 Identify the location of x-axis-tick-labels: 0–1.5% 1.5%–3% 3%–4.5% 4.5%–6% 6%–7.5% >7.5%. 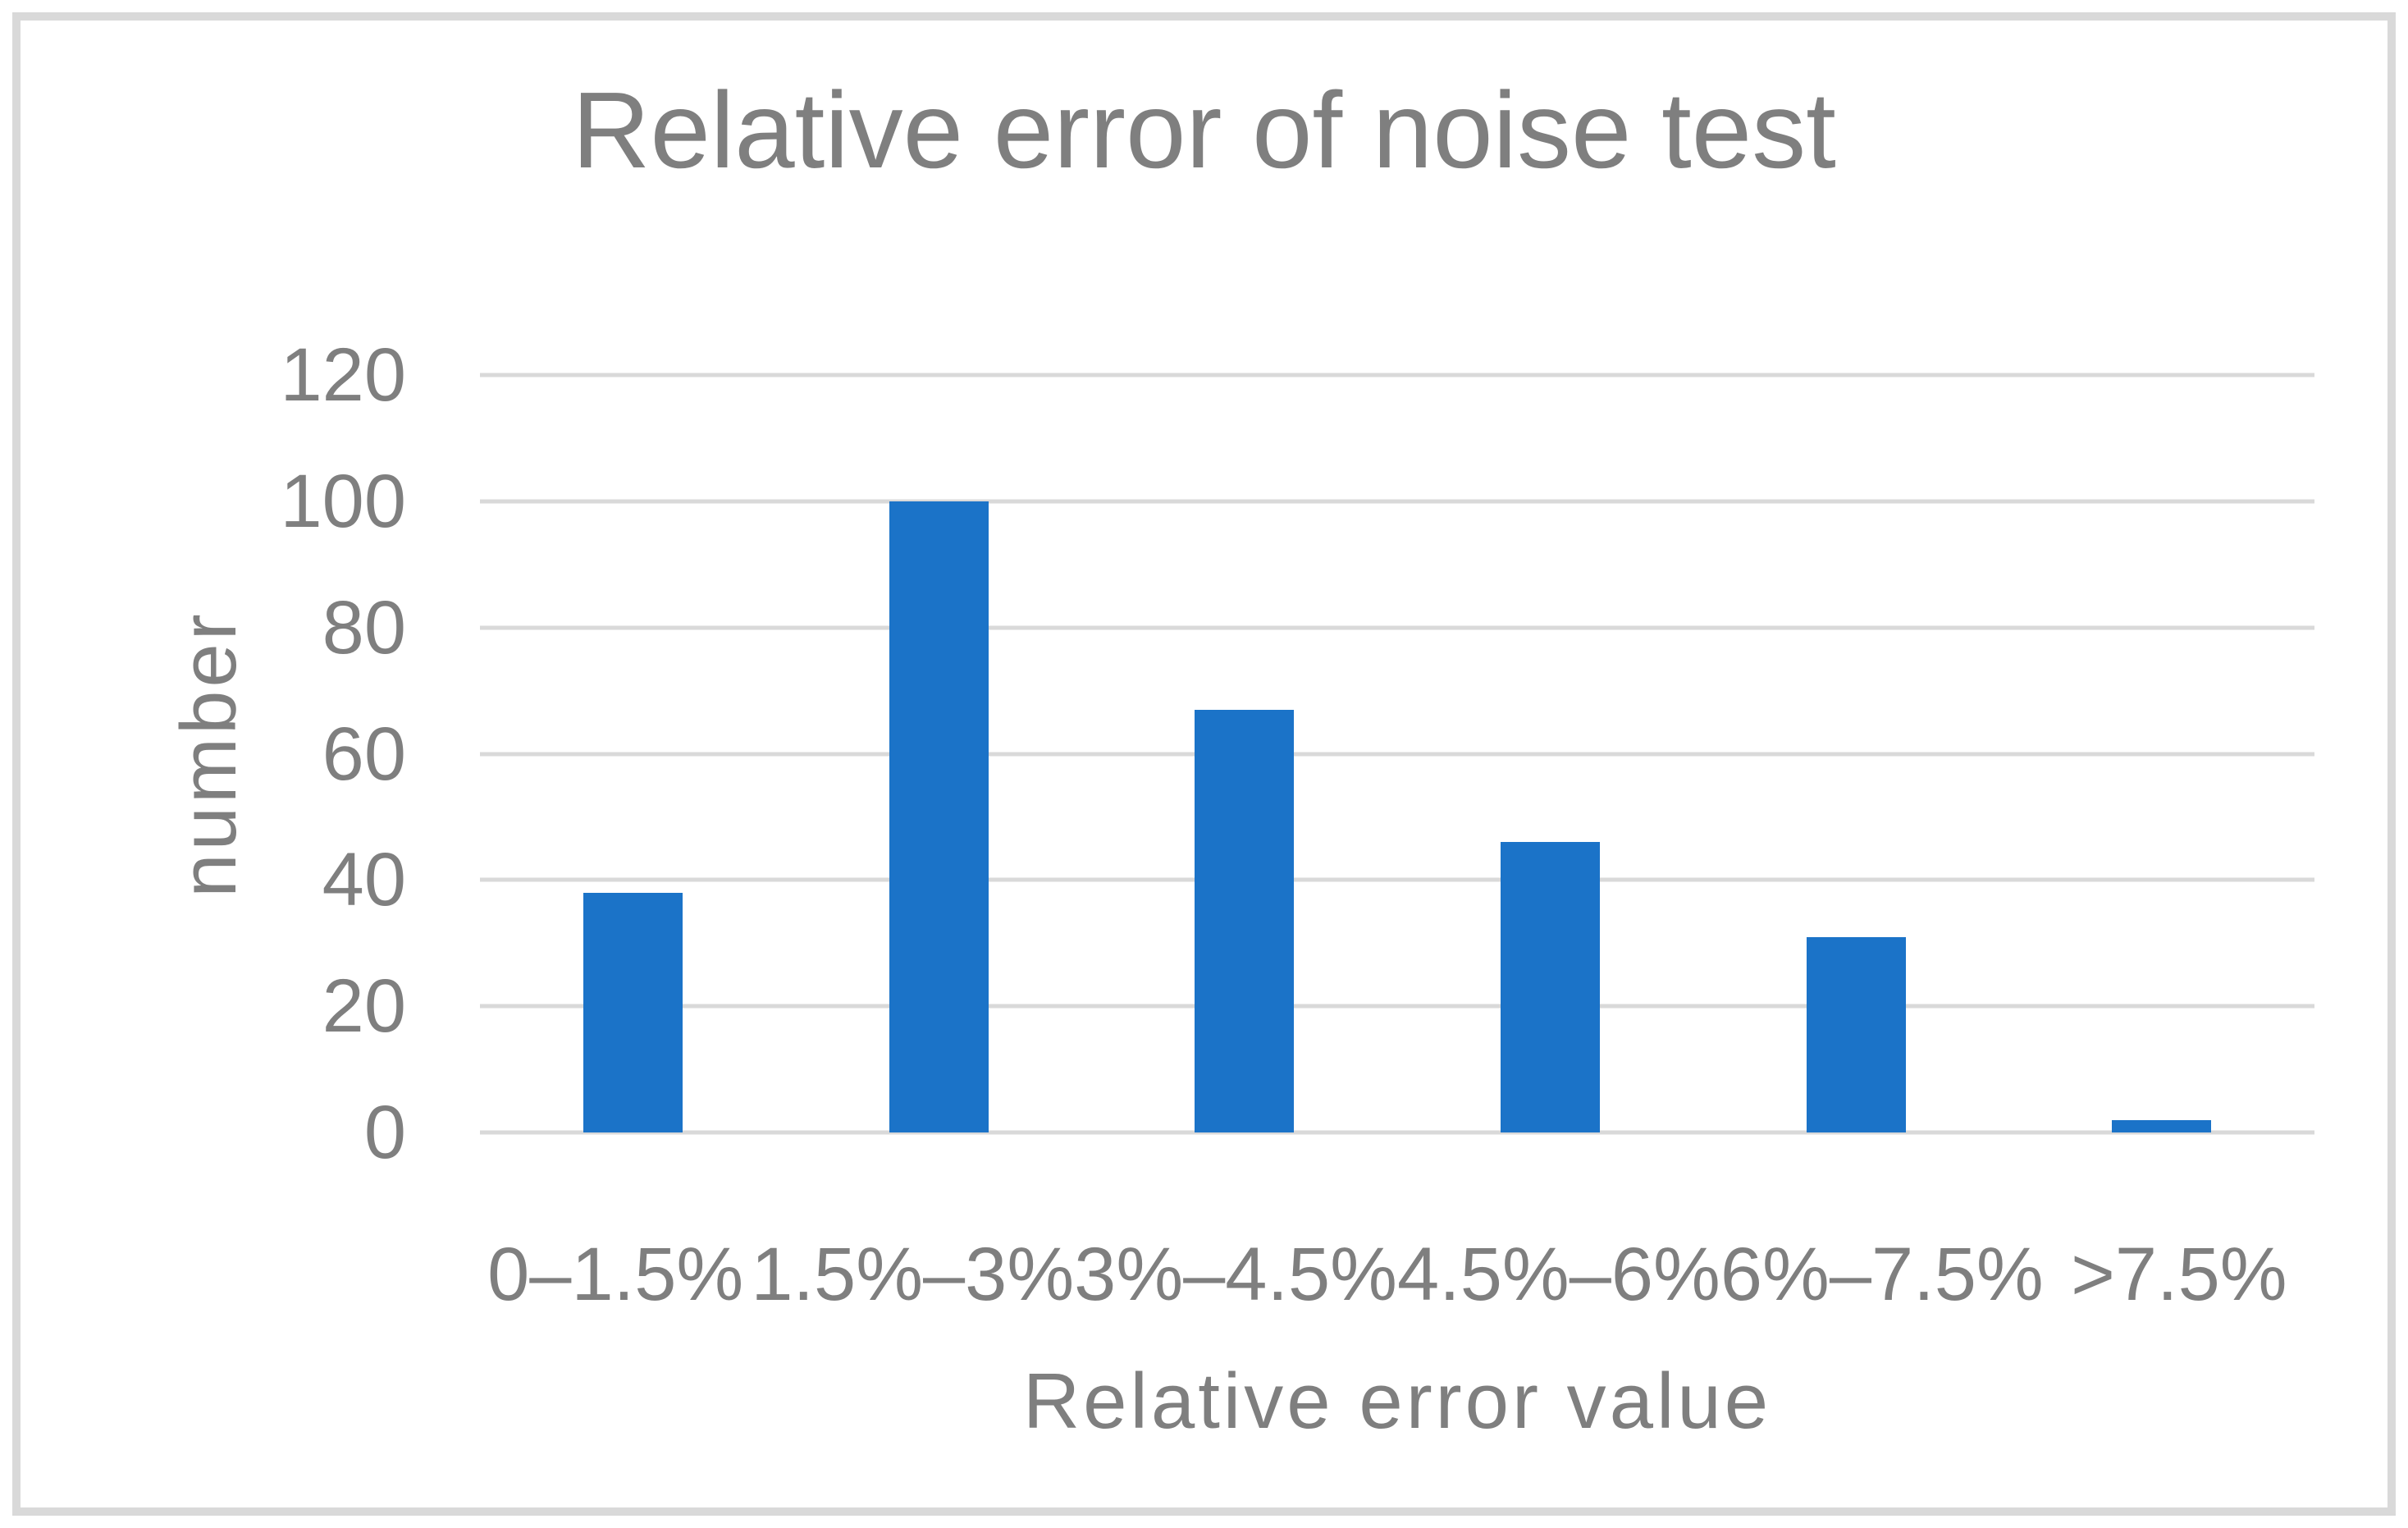
(1397, 1274).